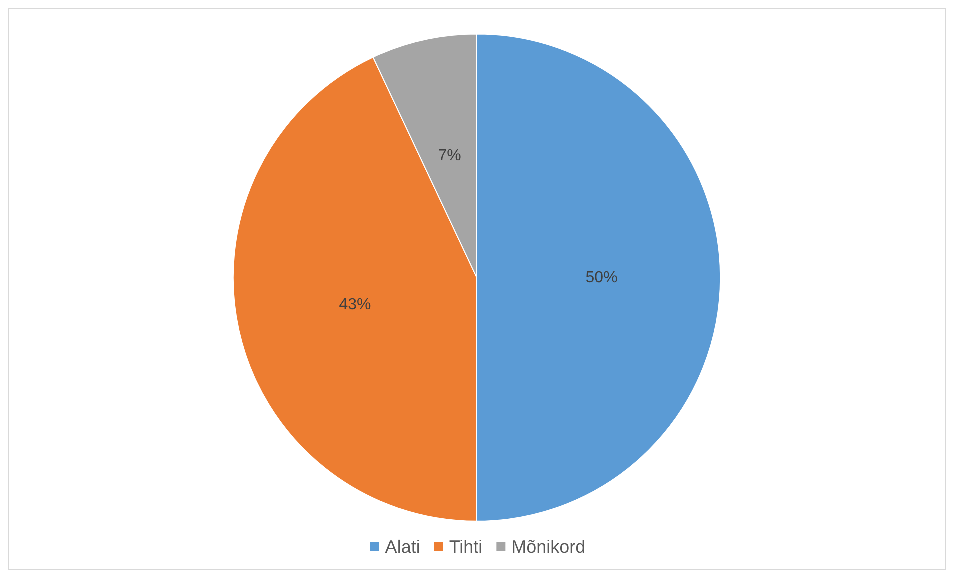  I want to click on data-label: 7%, so click(450, 156).